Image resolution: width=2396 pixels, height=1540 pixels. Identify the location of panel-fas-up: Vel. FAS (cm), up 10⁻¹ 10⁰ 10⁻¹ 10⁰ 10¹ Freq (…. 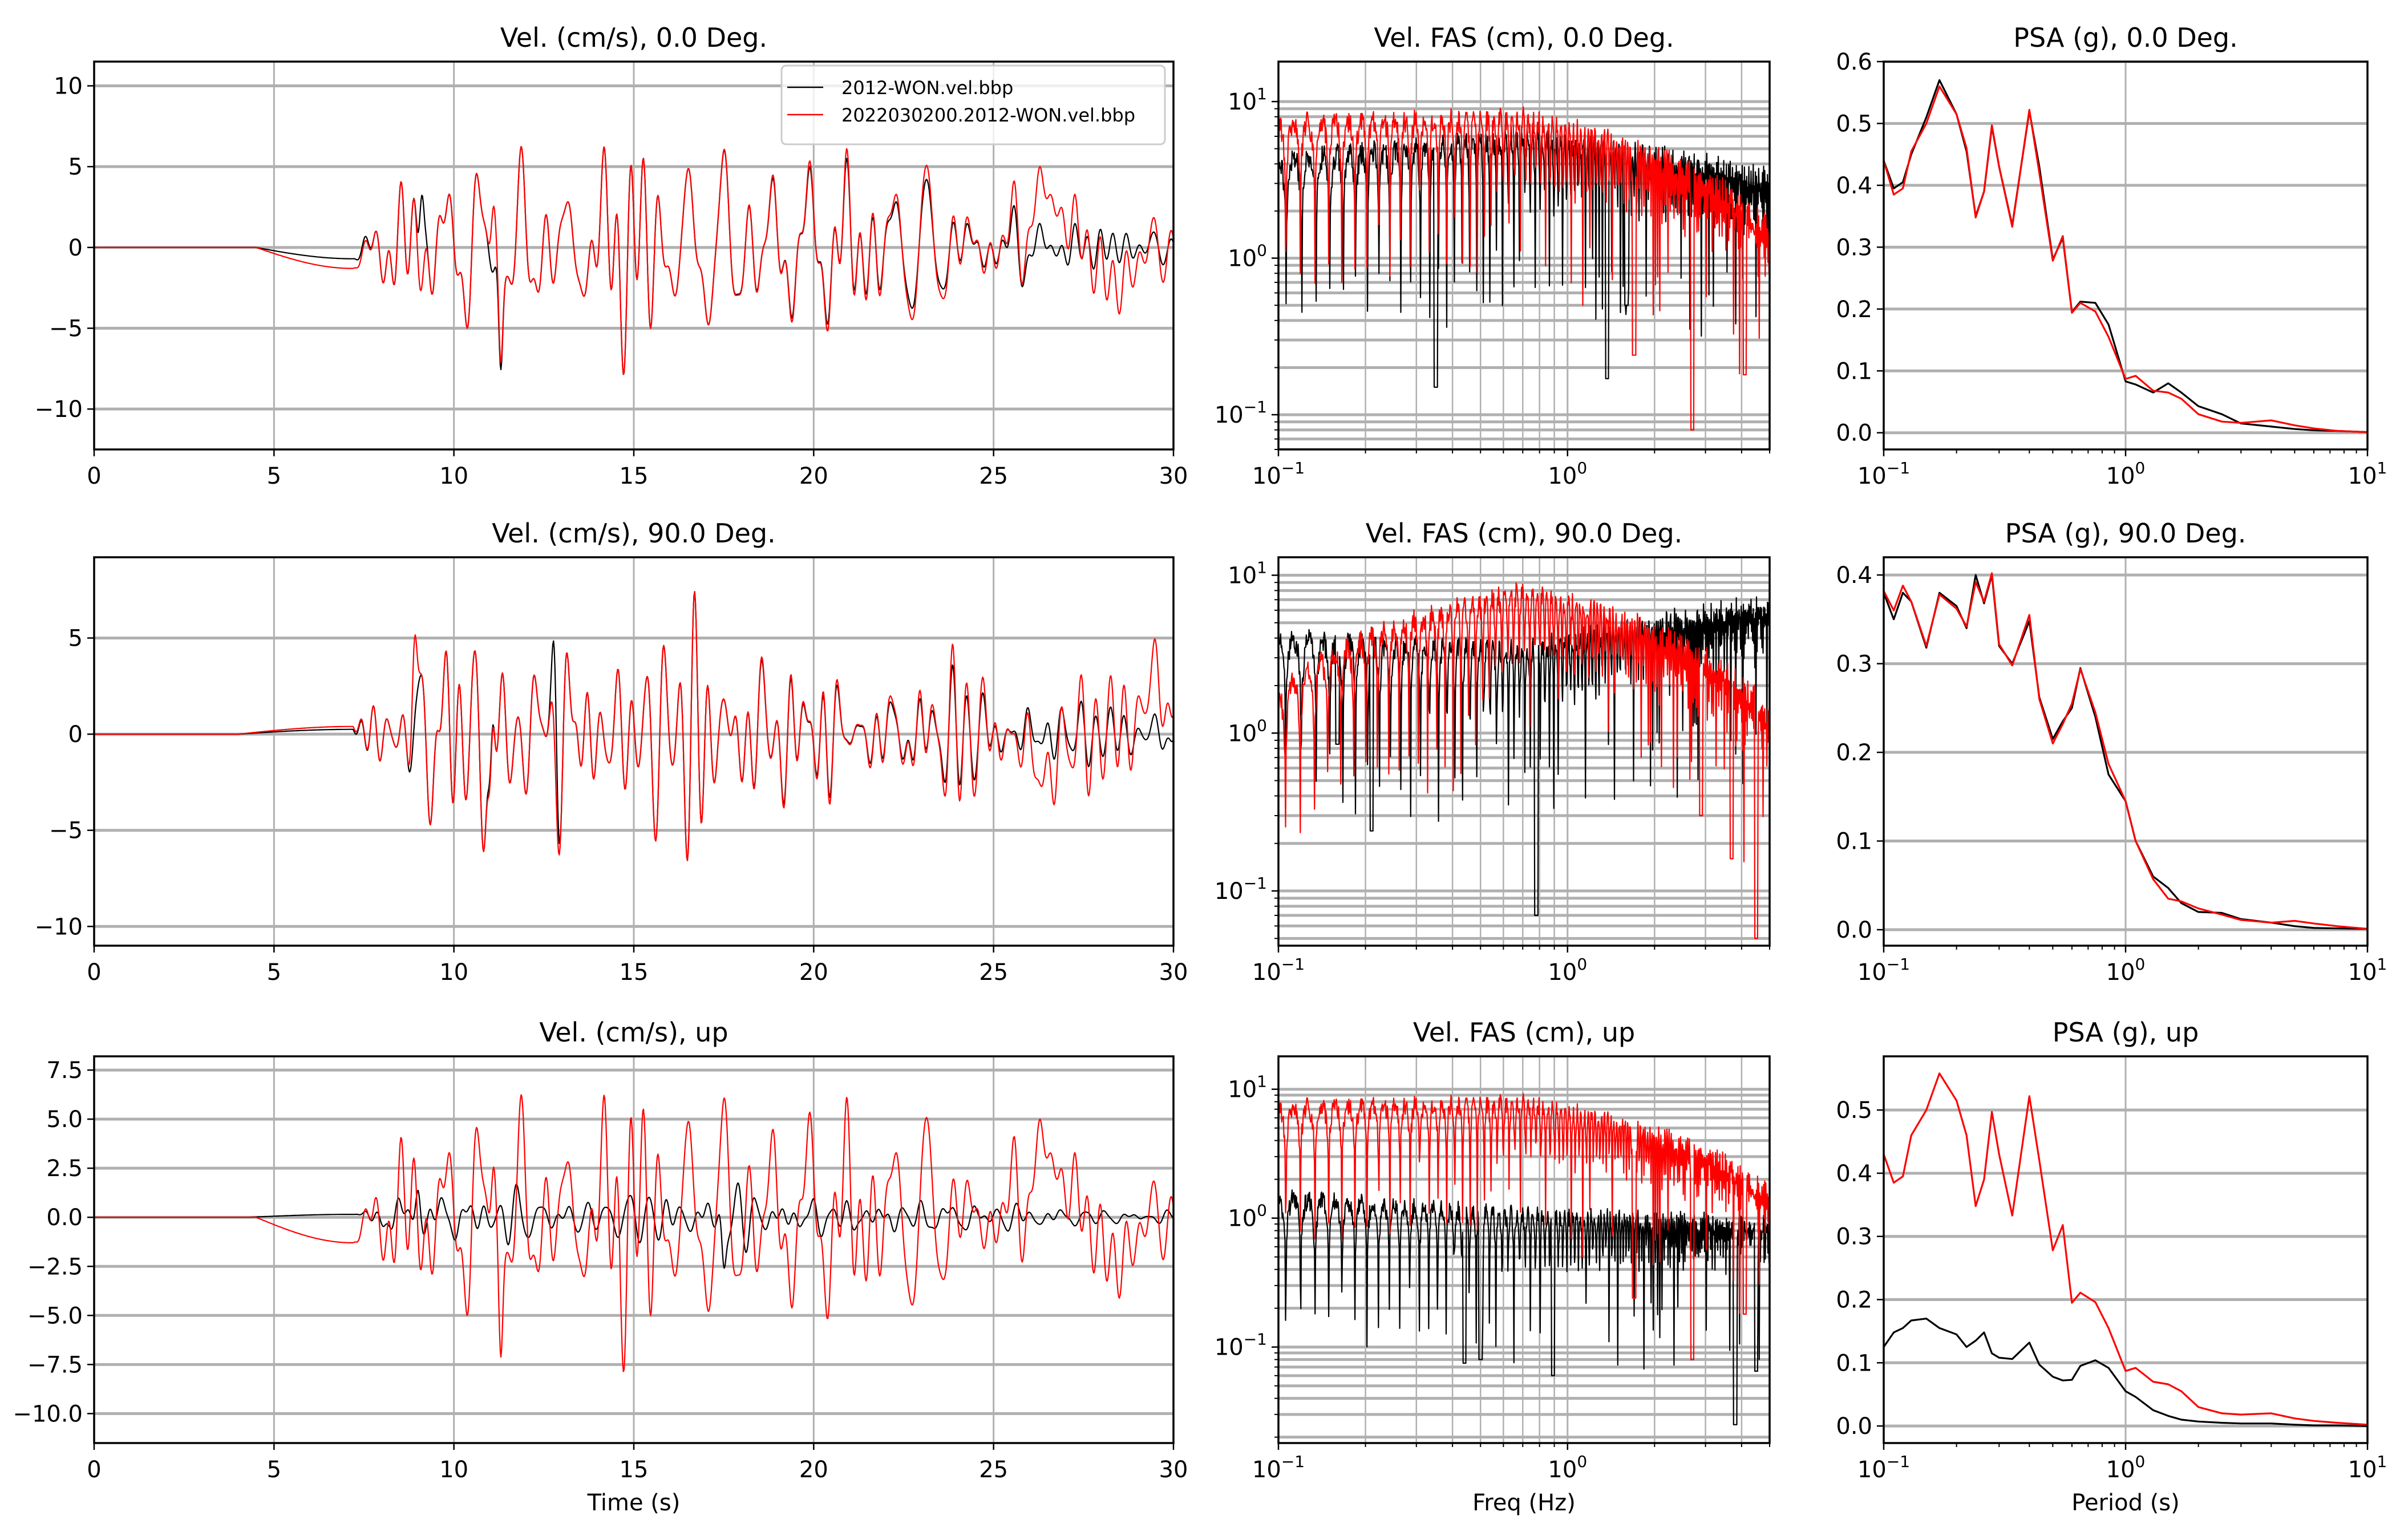
(1493, 1266).